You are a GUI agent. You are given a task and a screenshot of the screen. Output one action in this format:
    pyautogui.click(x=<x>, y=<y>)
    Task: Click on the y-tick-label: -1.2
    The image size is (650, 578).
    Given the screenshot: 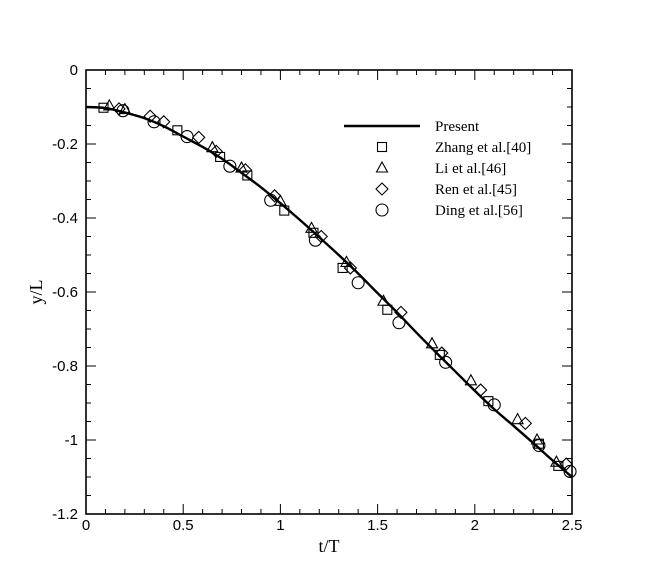 What is the action you would take?
    pyautogui.click(x=65, y=514)
    